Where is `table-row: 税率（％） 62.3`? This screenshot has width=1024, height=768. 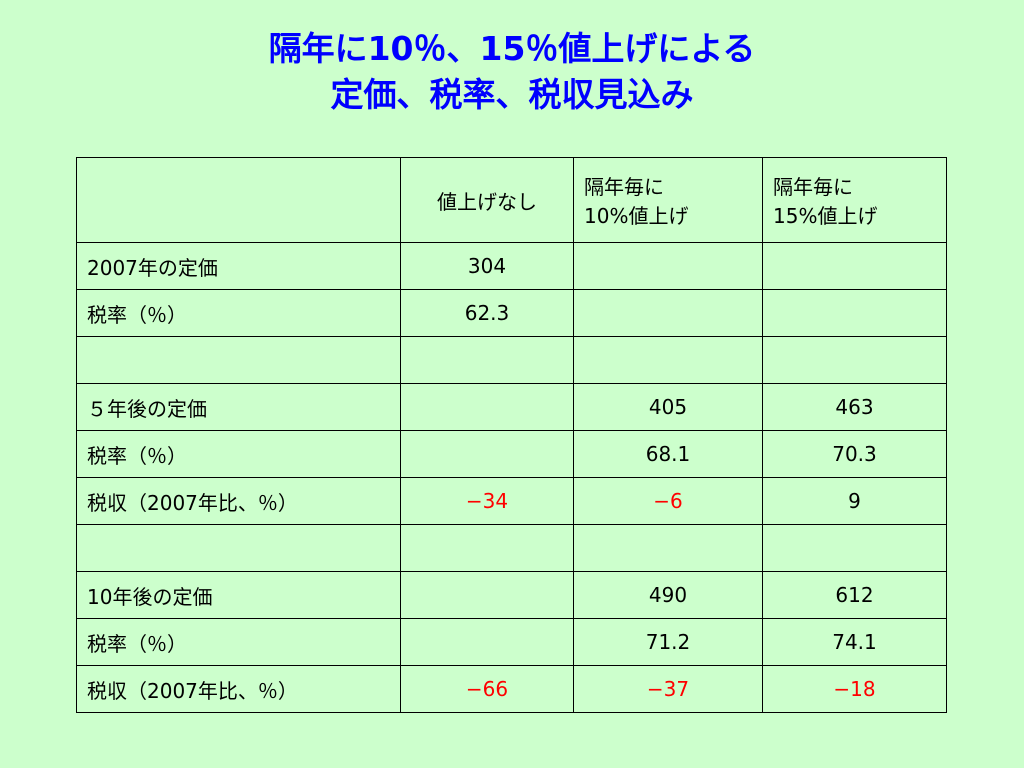
table-row: 税率（％） 62.3 is located at coordinates (511, 313).